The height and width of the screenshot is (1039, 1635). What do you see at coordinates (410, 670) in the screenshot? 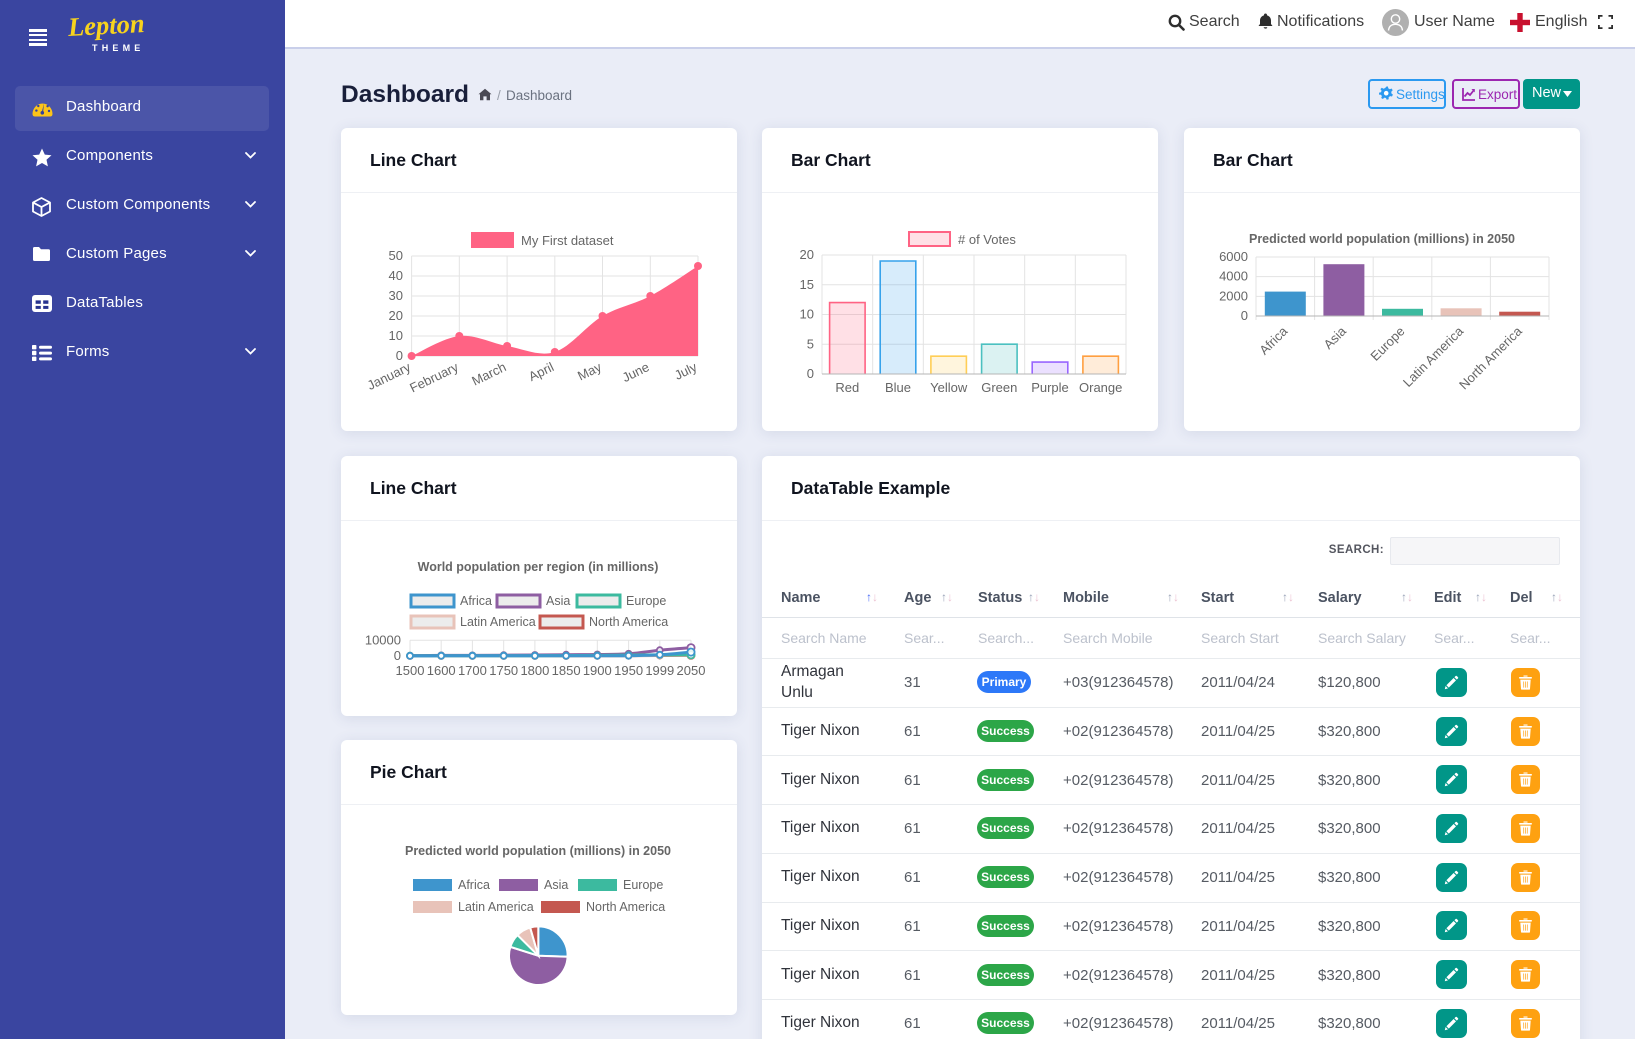
I see `svg-text: 1500` at bounding box center [410, 670].